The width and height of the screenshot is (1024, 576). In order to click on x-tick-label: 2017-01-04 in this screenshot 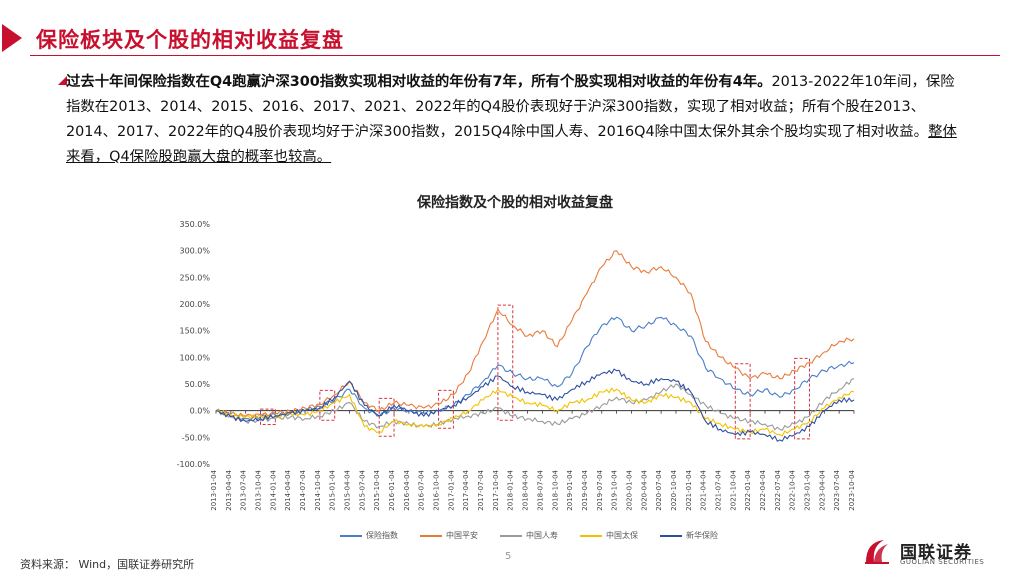, I will do `click(451, 489)`.